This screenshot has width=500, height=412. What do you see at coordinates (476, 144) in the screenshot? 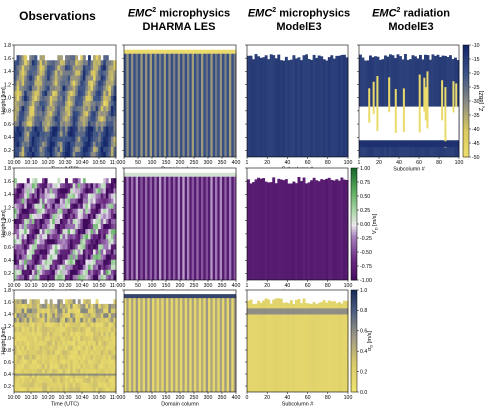
I see `colorbar-tick-label: -45` at bounding box center [476, 144].